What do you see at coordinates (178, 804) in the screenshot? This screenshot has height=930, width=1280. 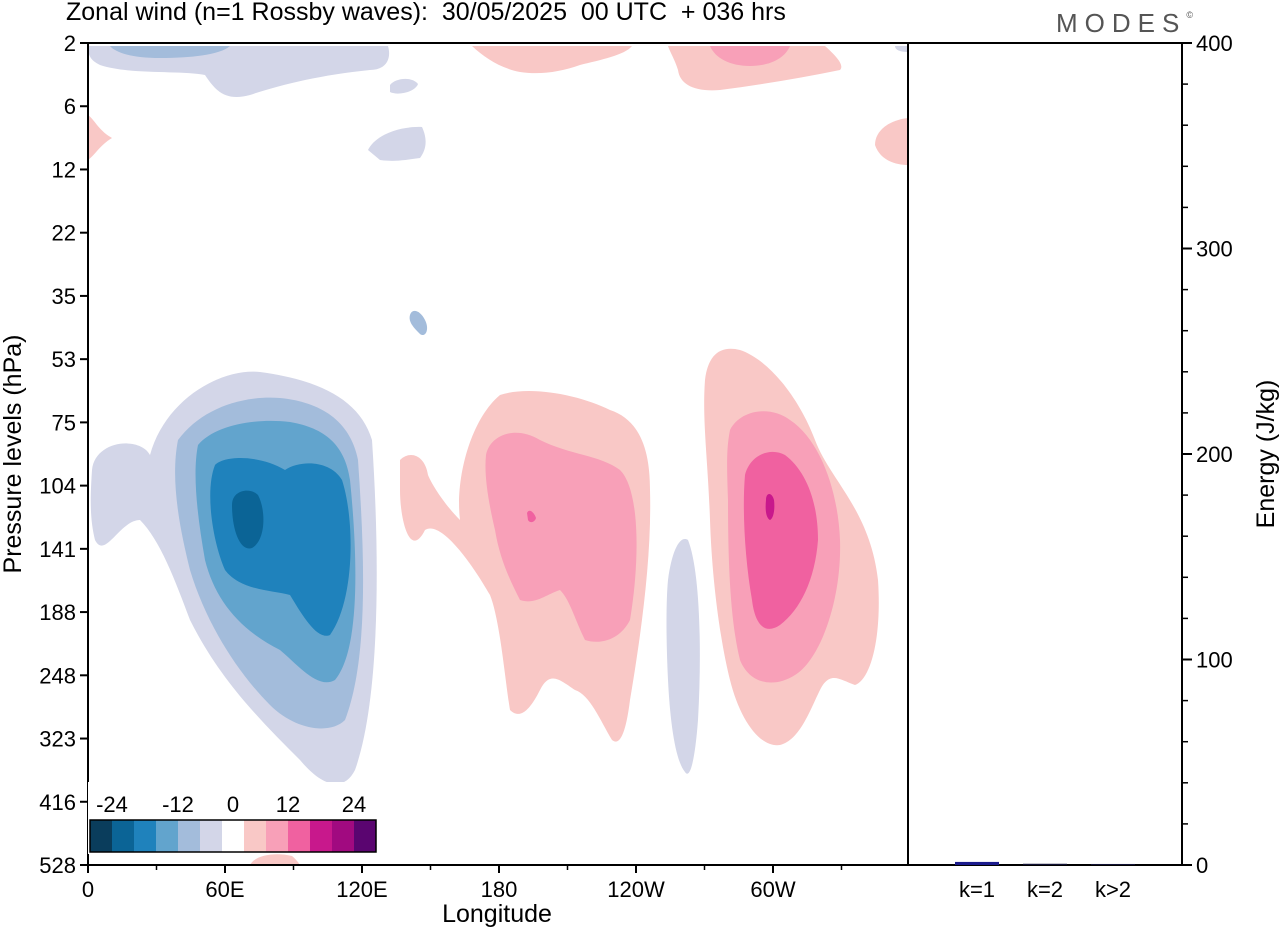 I see `colorbar-label: -12` at bounding box center [178, 804].